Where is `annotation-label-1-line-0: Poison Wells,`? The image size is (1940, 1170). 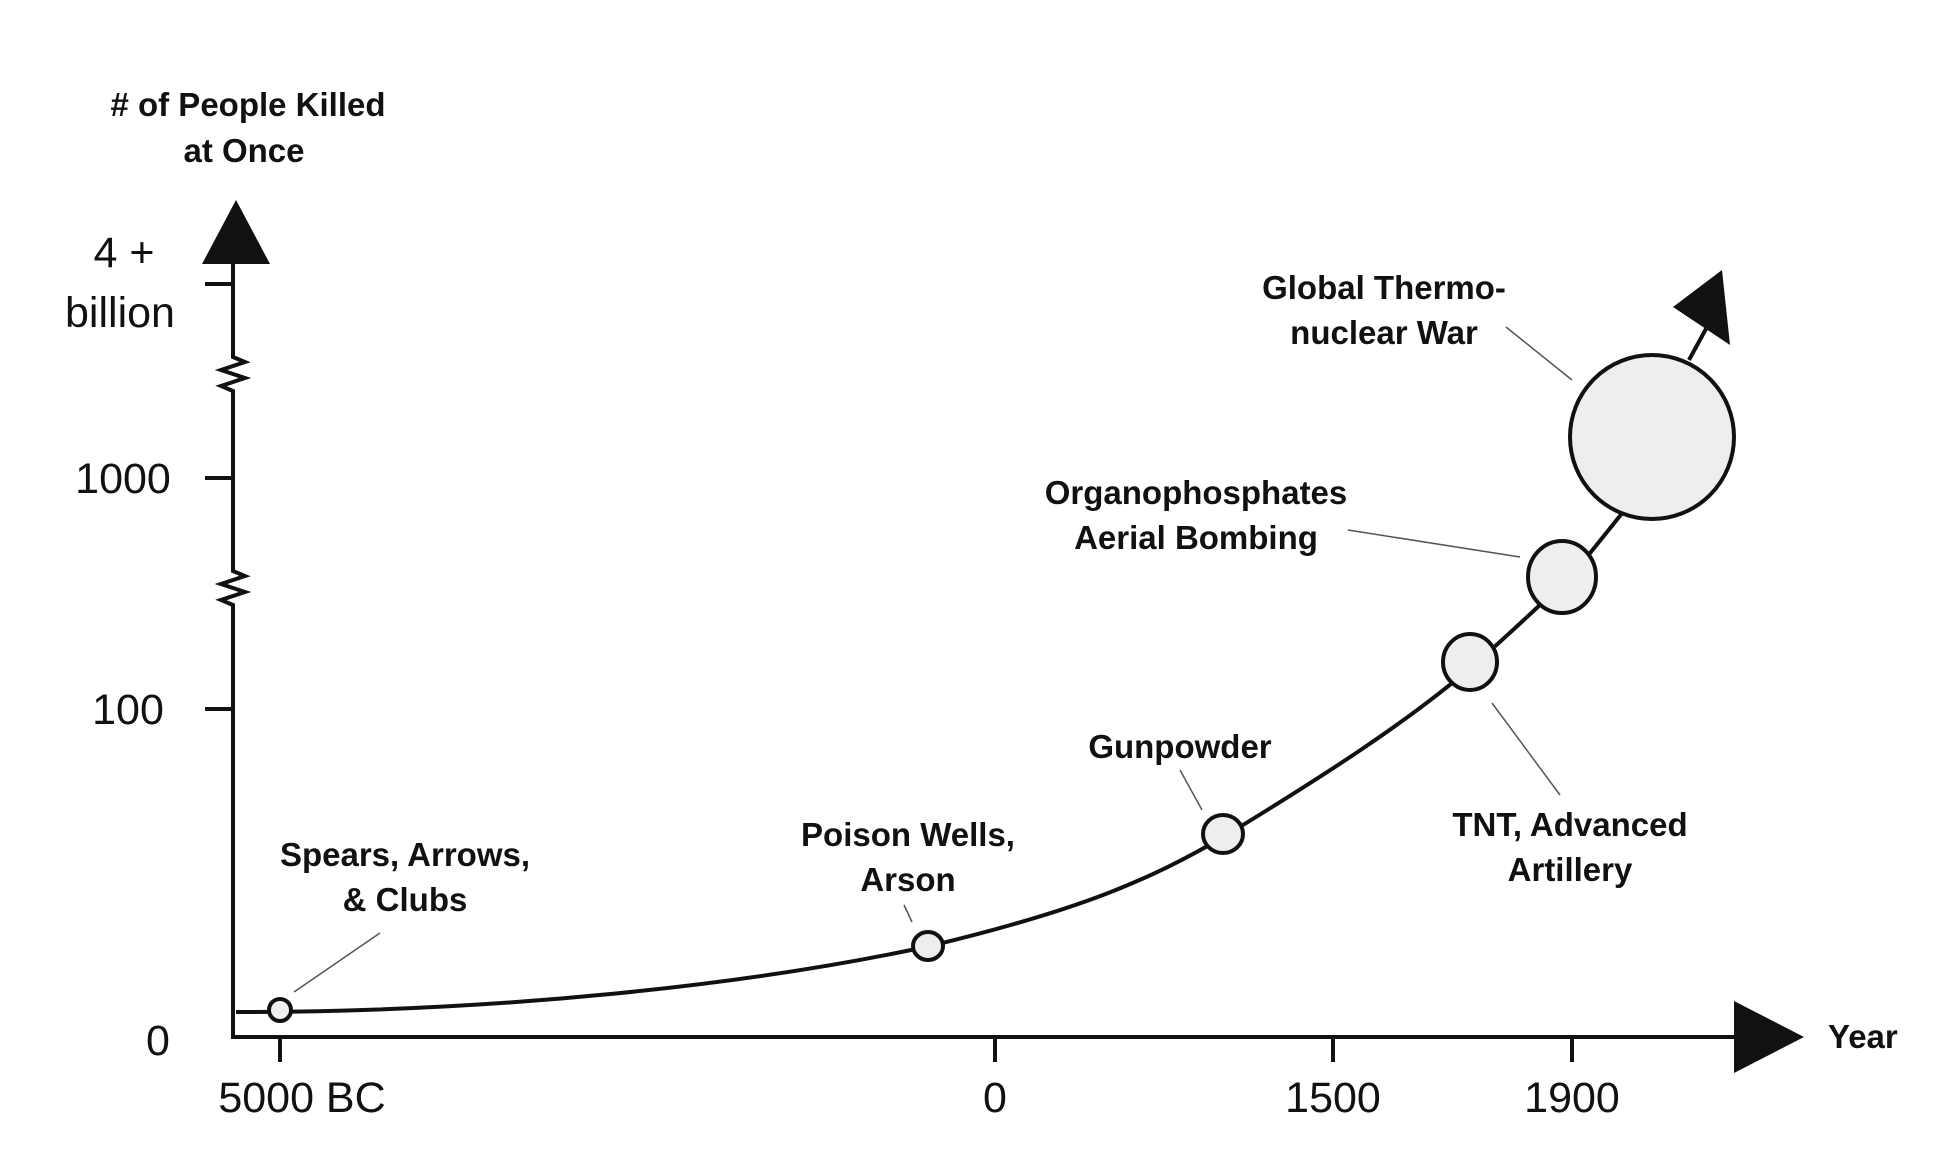
annotation-label-1-line-0: Poison Wells, is located at coordinates (908, 834).